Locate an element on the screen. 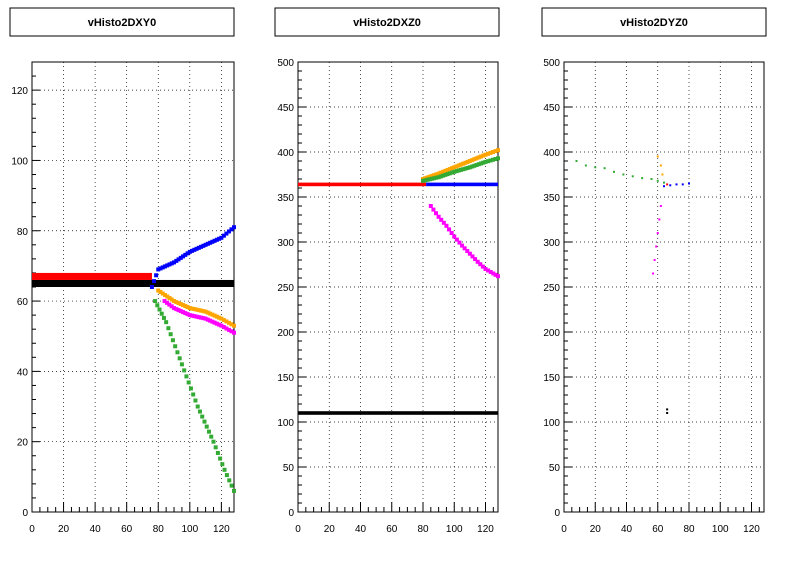 The width and height of the screenshot is (798, 581). chart-title: vHisto2DXY0 is located at coordinates (122, 23).